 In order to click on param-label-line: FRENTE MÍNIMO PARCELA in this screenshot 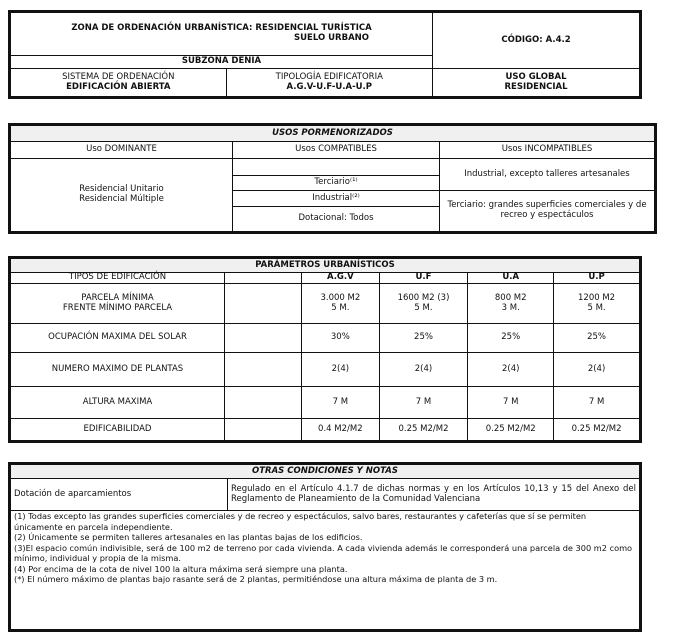, I will do `click(117, 307)`.